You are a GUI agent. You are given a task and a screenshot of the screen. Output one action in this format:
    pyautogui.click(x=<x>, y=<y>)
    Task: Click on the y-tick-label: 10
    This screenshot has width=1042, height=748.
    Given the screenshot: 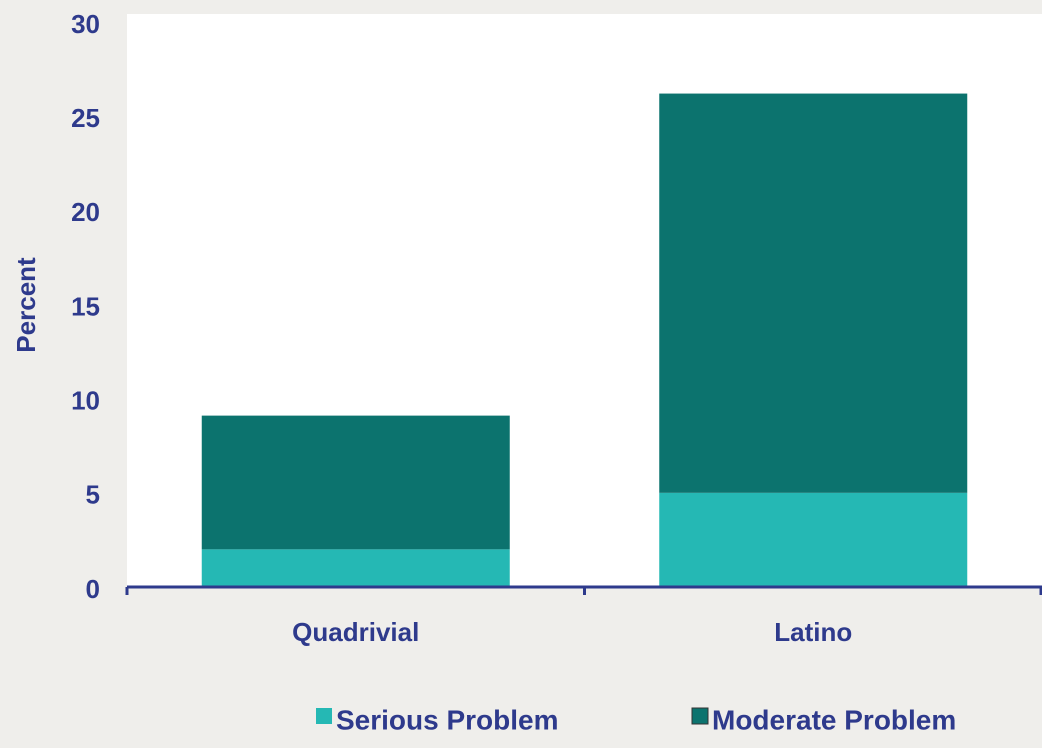 What is the action you would take?
    pyautogui.click(x=85, y=401)
    